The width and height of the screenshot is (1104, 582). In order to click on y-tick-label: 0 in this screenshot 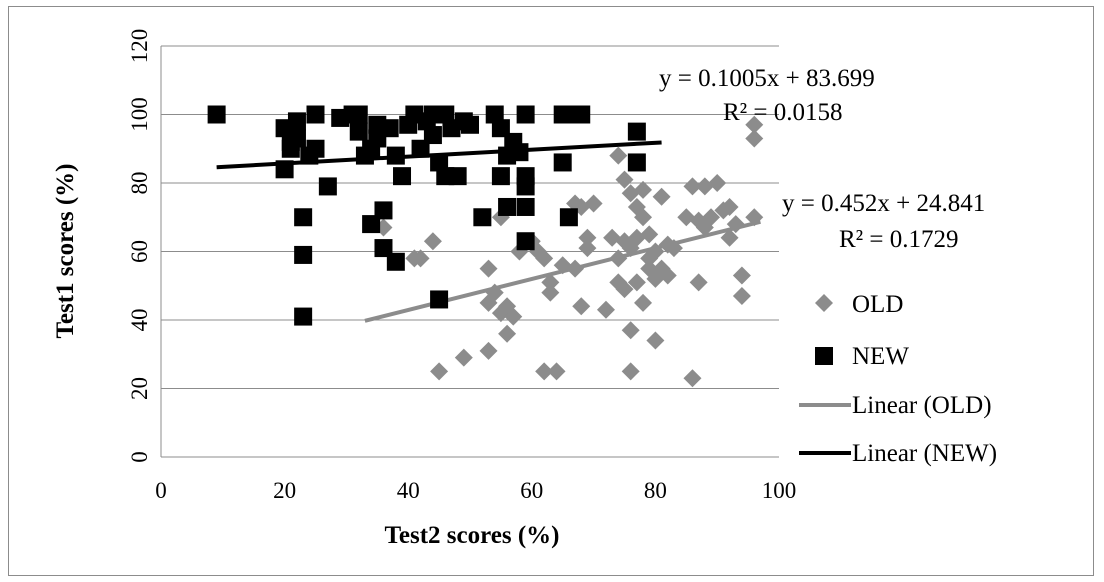, I will do `click(139, 457)`.